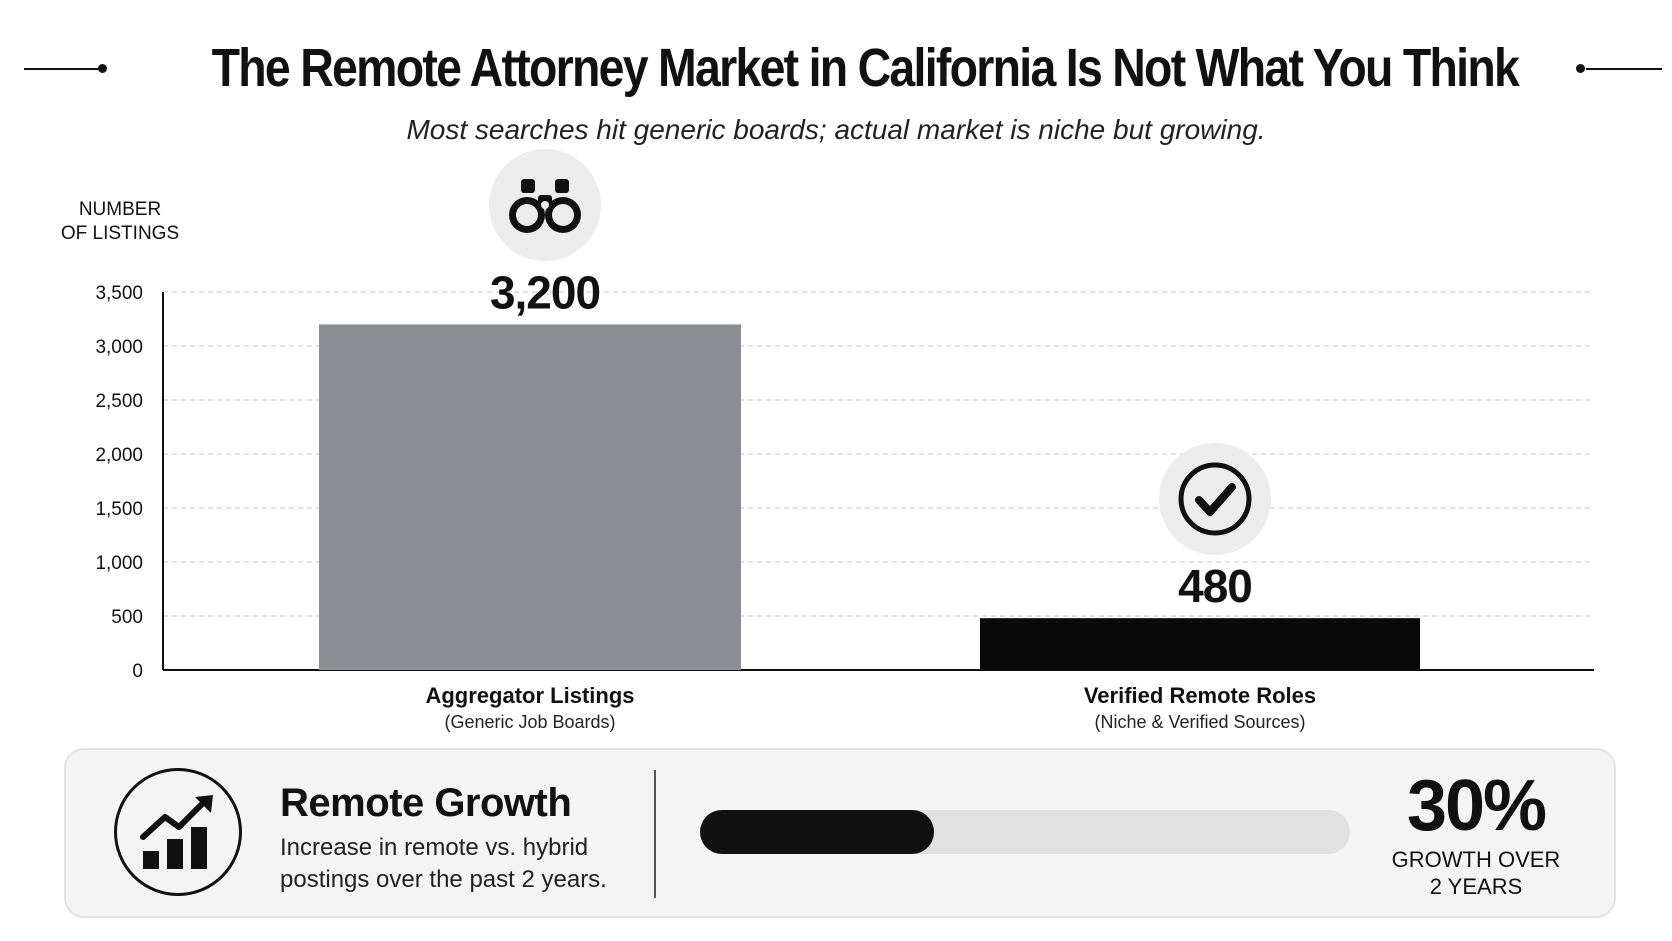 The height and width of the screenshot is (941, 1672). What do you see at coordinates (1199, 722) in the screenshot?
I see `category-sublabel: (Niche & Verified Sources)` at bounding box center [1199, 722].